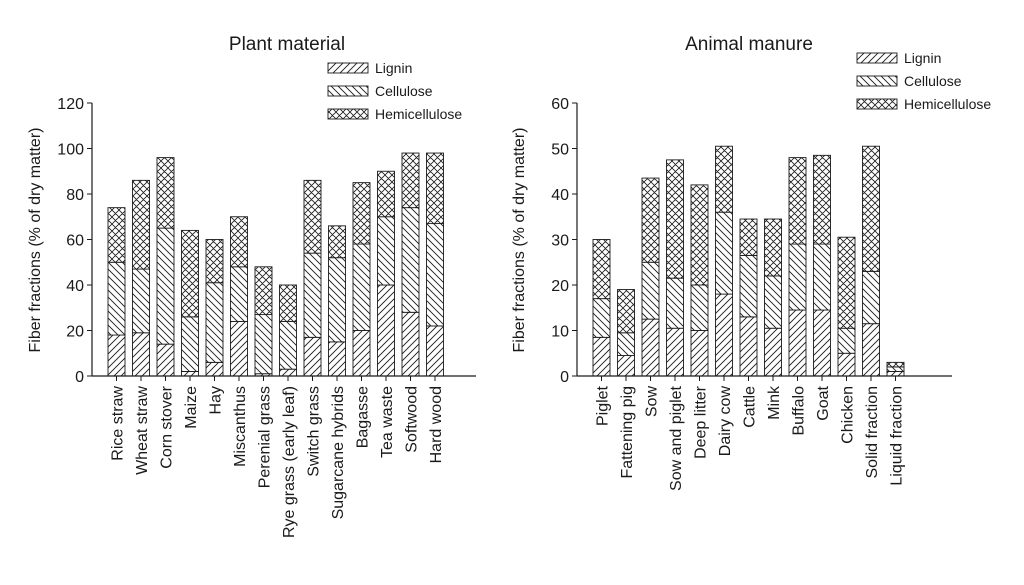 Image resolution: width=1024 pixels, height=585 pixels. Describe the element at coordinates (872, 432) in the screenshot. I see `x-tick-label: Solid fraction` at that location.